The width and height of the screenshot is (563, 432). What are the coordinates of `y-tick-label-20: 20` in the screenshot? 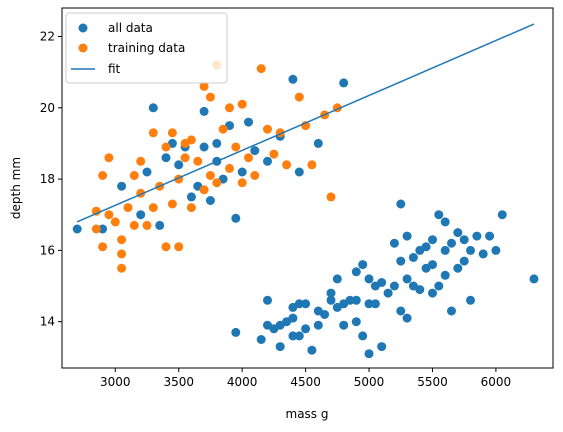 It's located at (47, 108).